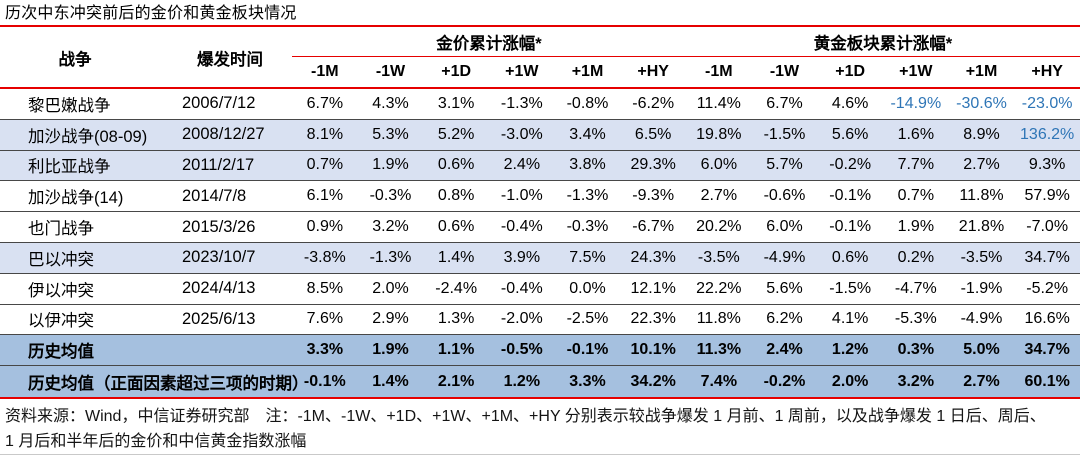  I want to click on sector-change-value: 2.4%, so click(784, 350).